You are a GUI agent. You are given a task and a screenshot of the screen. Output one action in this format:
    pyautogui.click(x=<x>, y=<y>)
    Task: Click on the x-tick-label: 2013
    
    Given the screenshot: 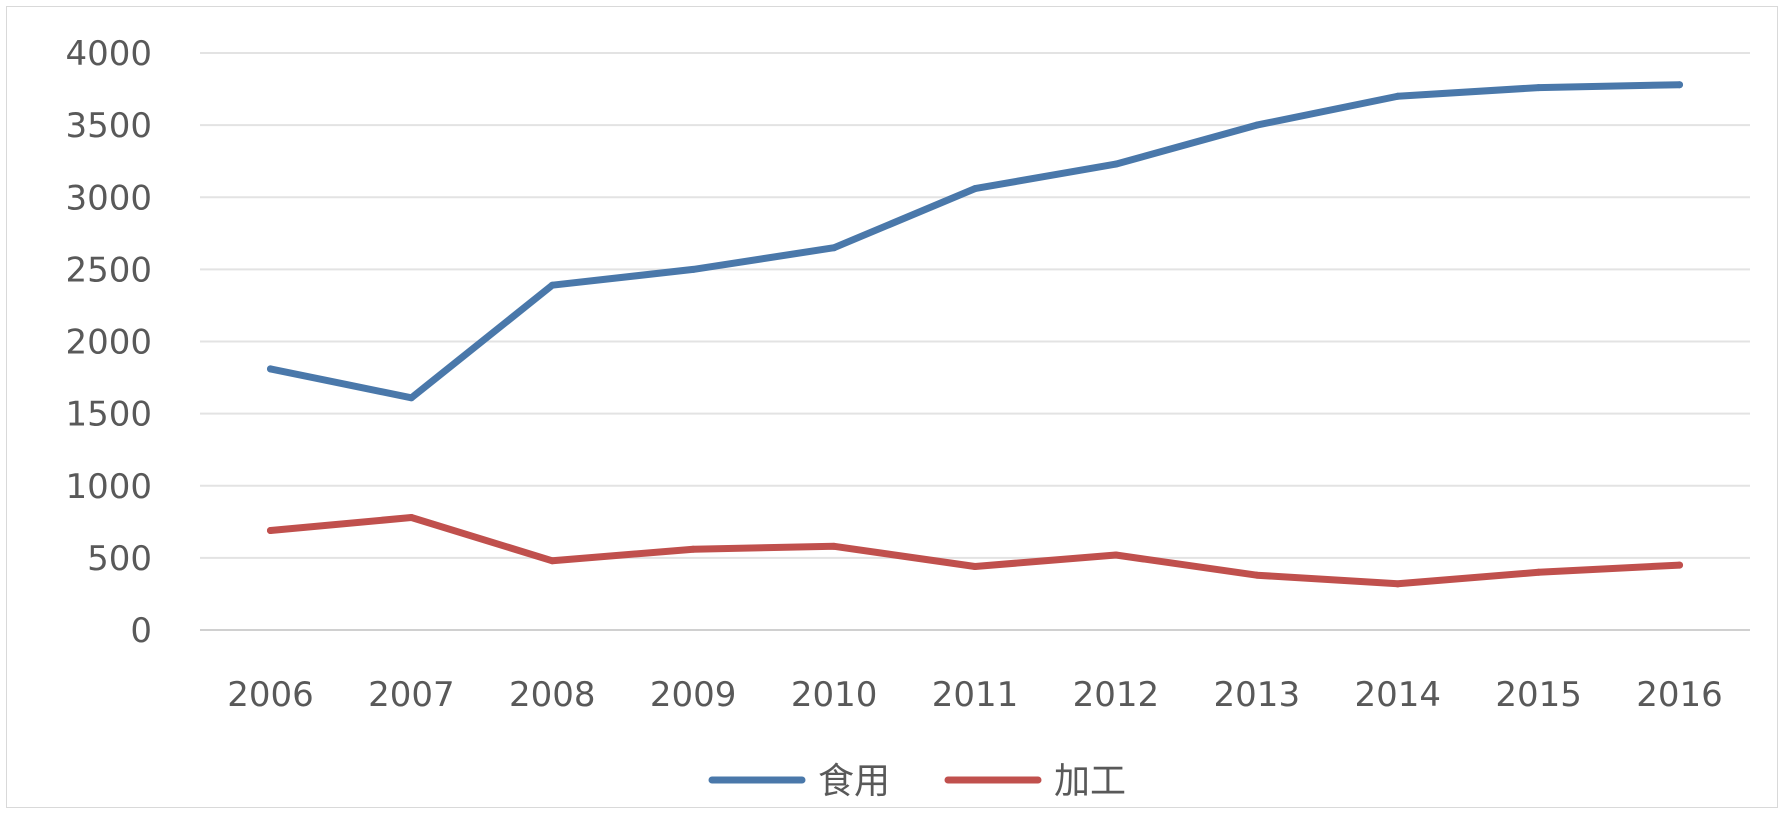 What is the action you would take?
    pyautogui.click(x=1257, y=695)
    